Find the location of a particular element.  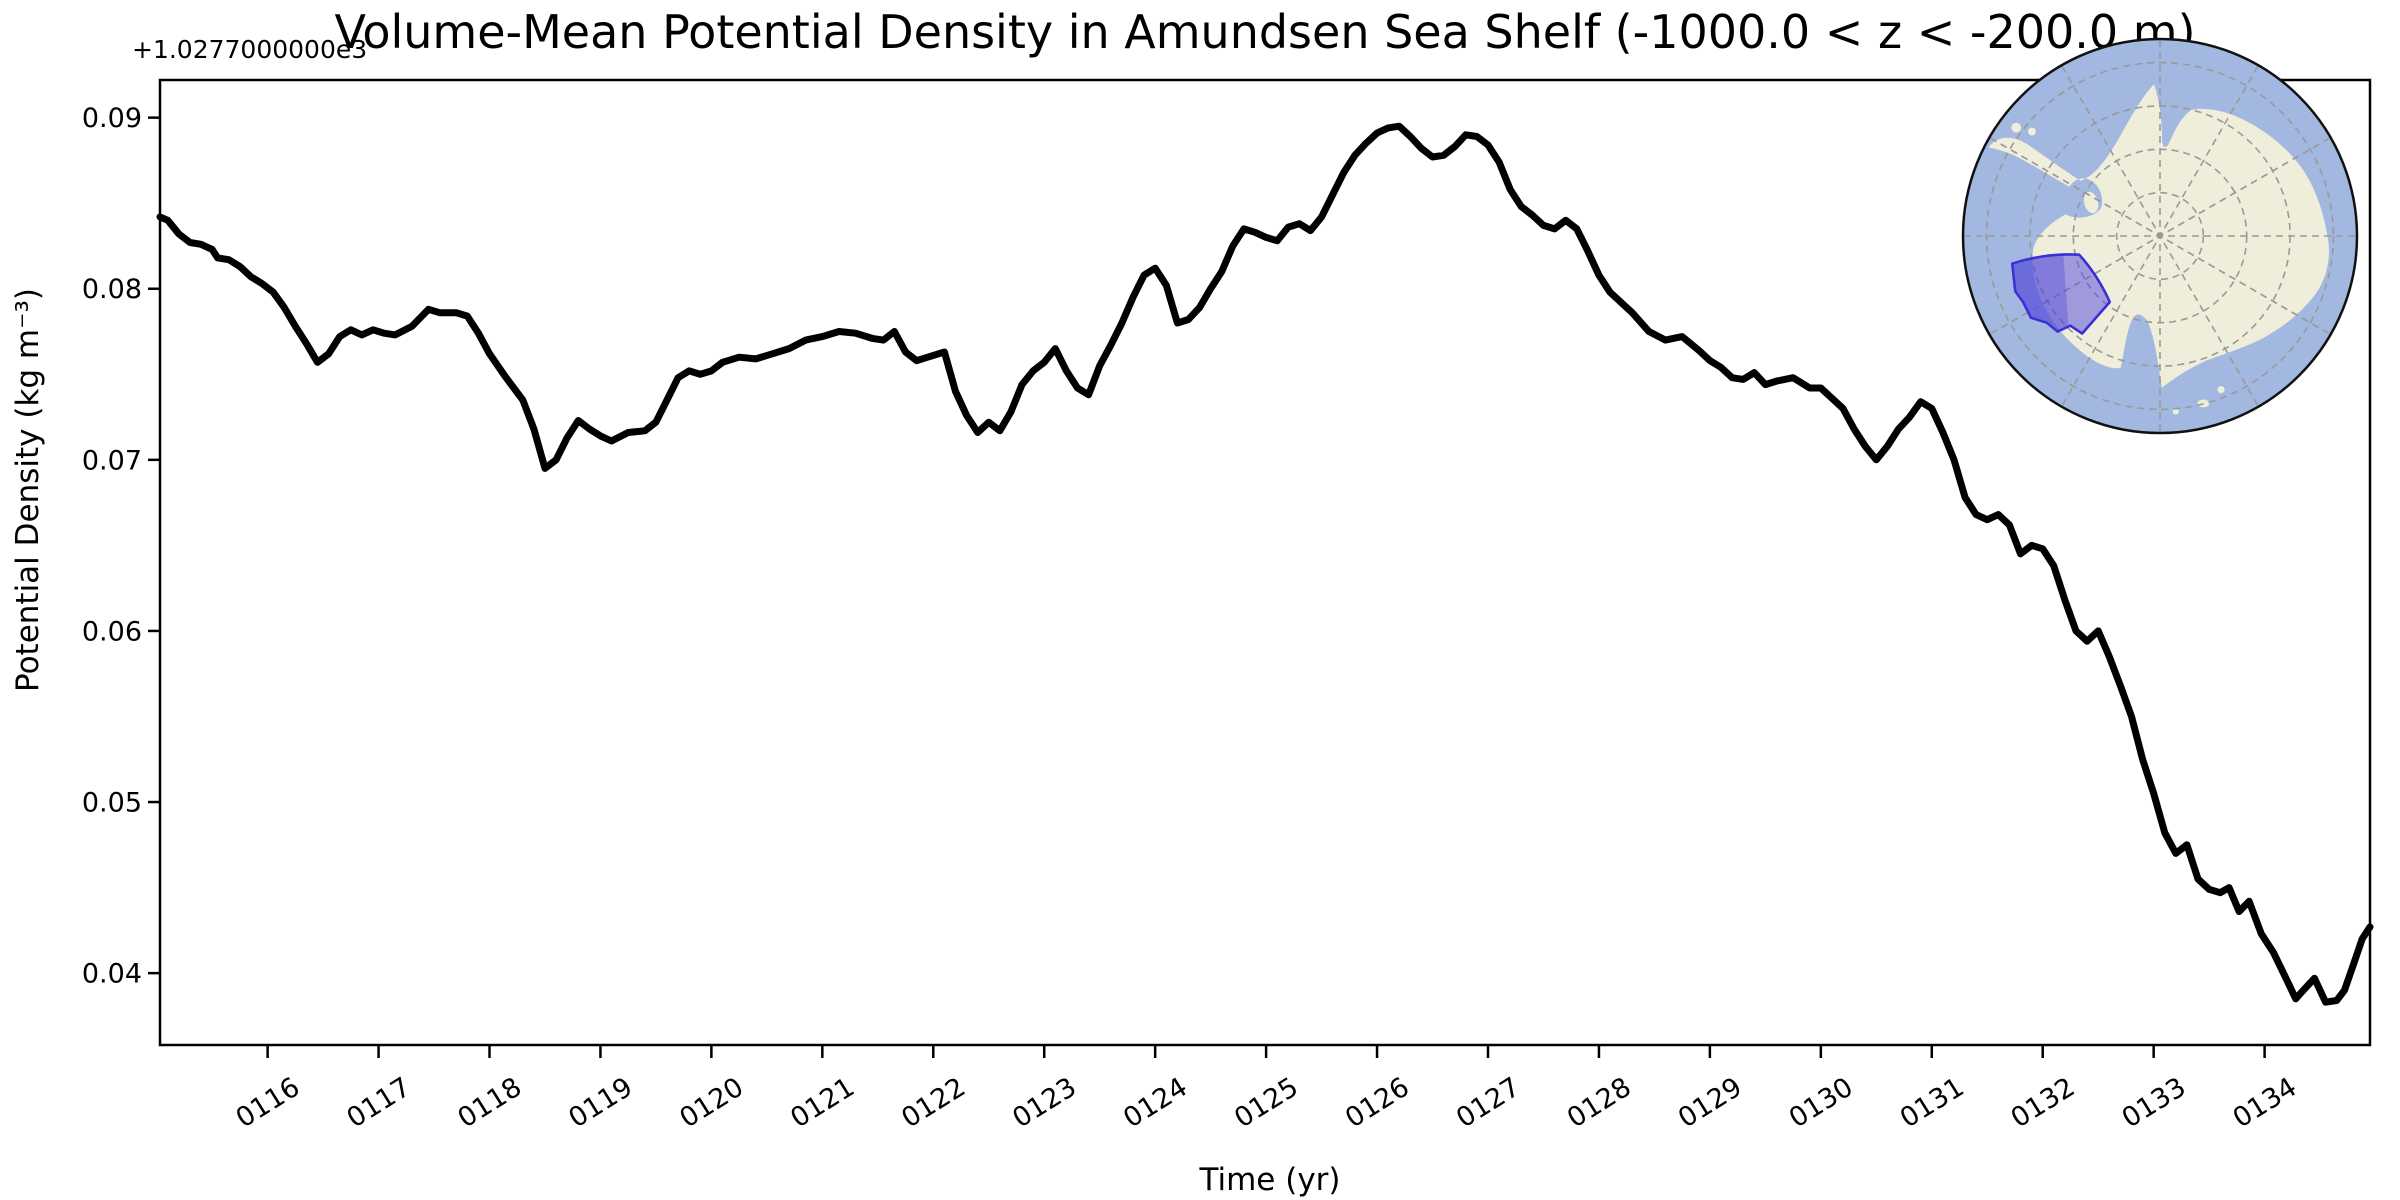

x-tick-label: 0124 is located at coordinates (1155, 1103).